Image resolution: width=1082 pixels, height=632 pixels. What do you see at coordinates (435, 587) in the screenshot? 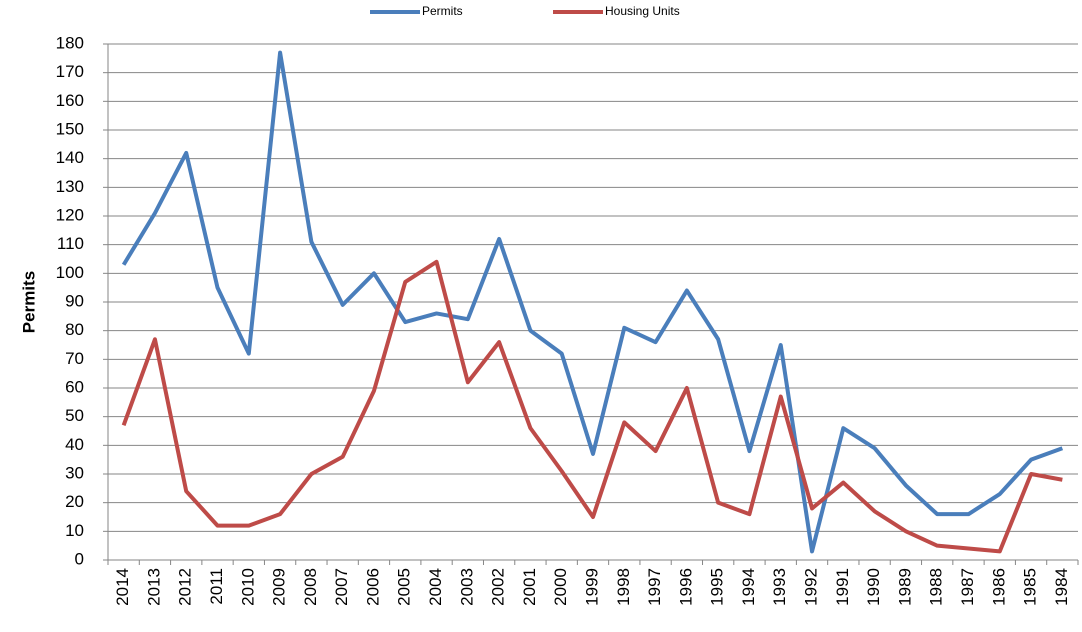
I see `x-tick-label: 2004` at bounding box center [435, 587].